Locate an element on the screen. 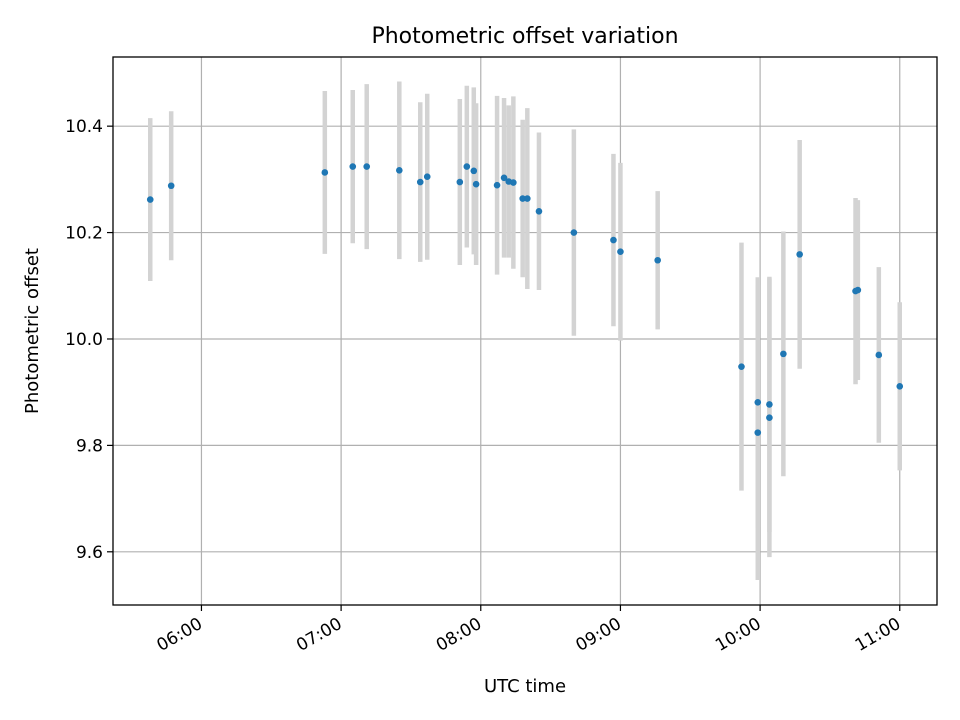 The width and height of the screenshot is (960, 720). x-tick-label: 08:00 is located at coordinates (459, 635).